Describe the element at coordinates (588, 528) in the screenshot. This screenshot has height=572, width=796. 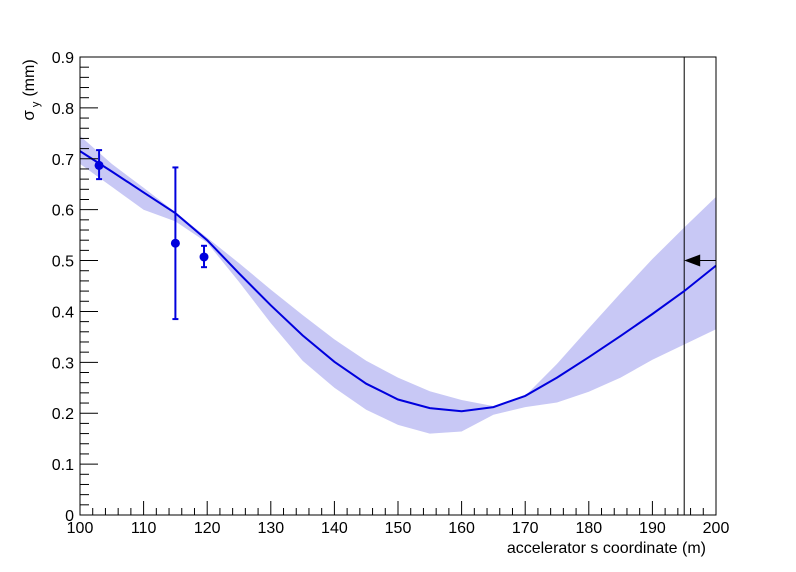
I see `x-tick-label: 180` at that location.